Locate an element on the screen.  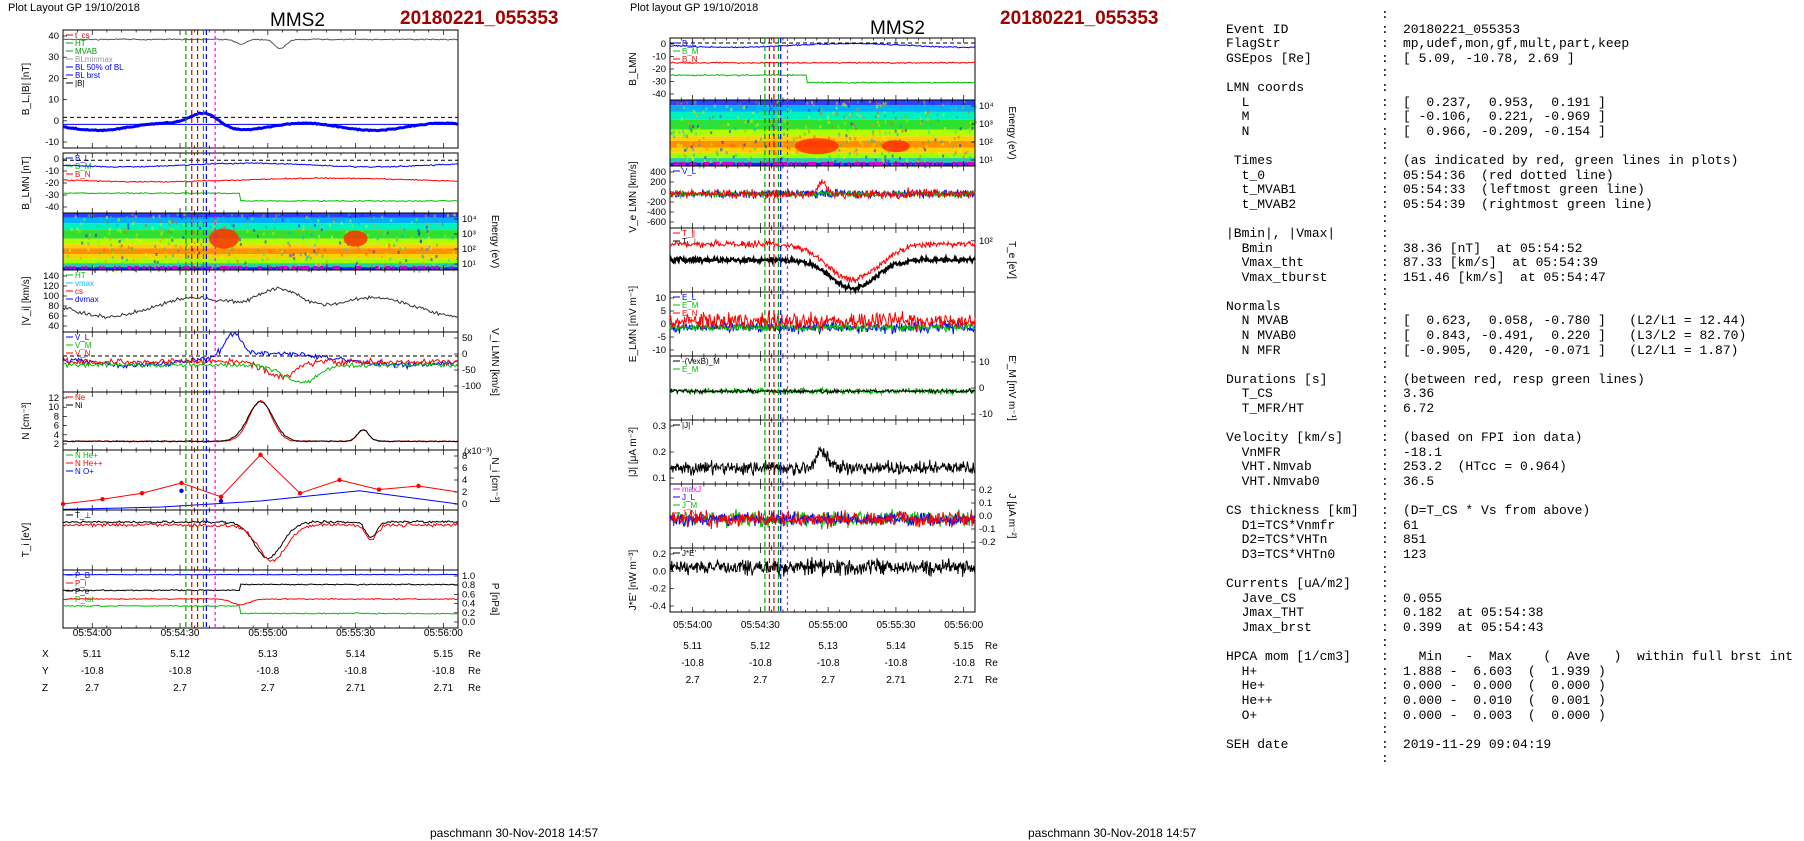
spectrogram-band is located at coordinates (260, 261).